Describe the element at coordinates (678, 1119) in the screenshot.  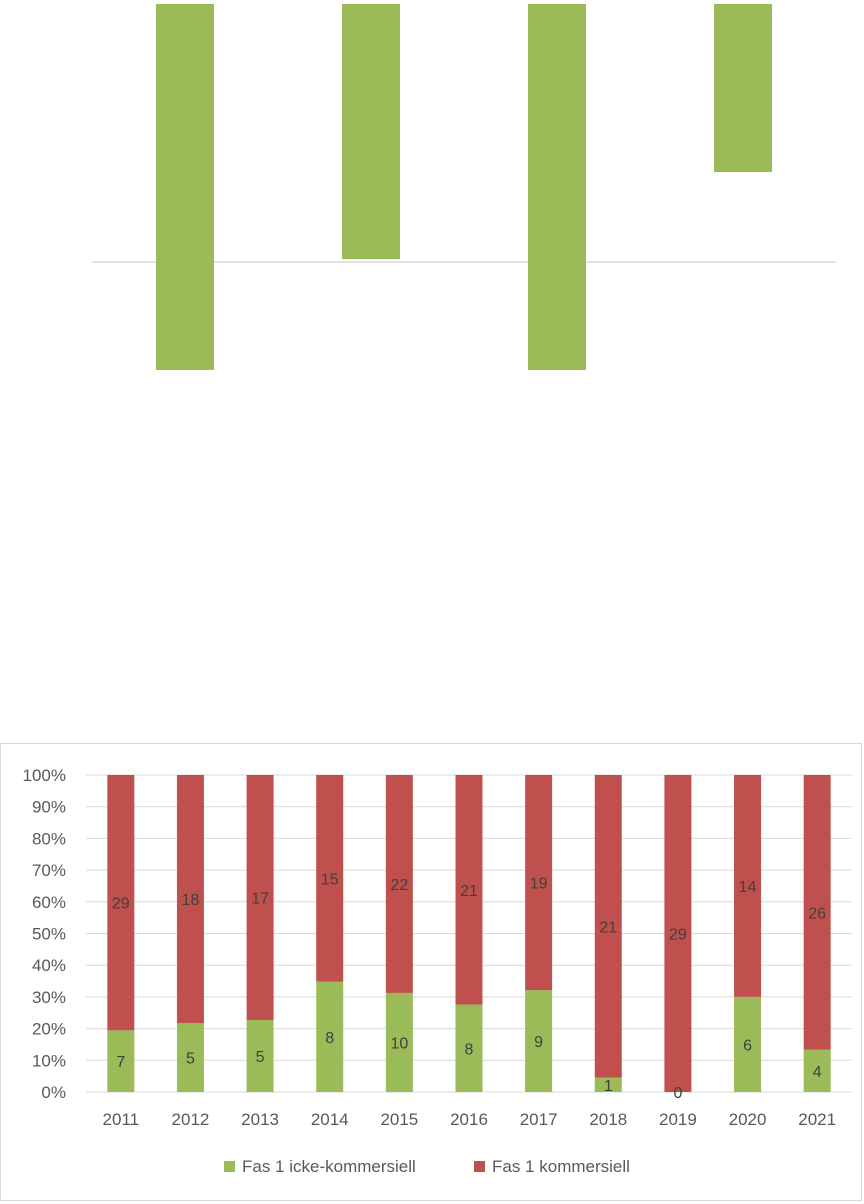
I see `x-tick-label: 2019` at that location.